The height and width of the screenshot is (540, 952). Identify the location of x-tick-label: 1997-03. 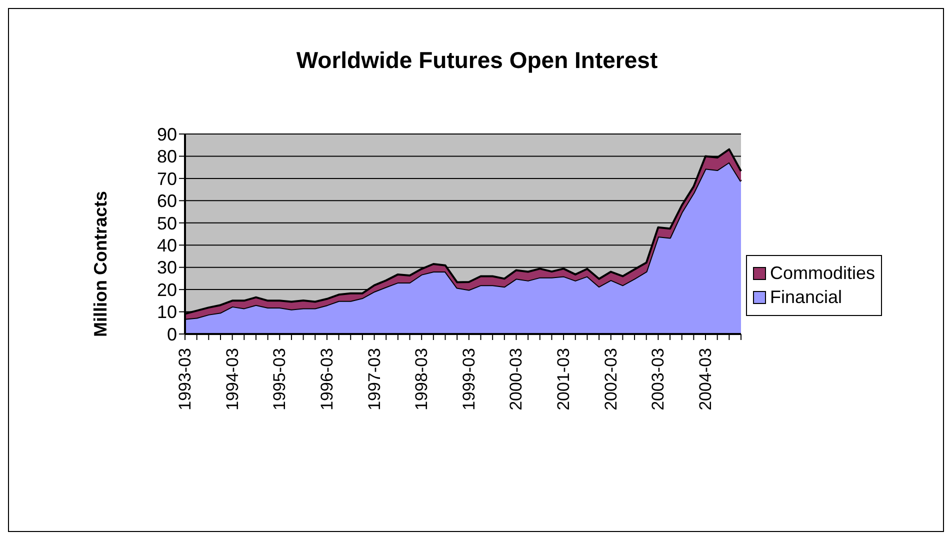
(374, 379).